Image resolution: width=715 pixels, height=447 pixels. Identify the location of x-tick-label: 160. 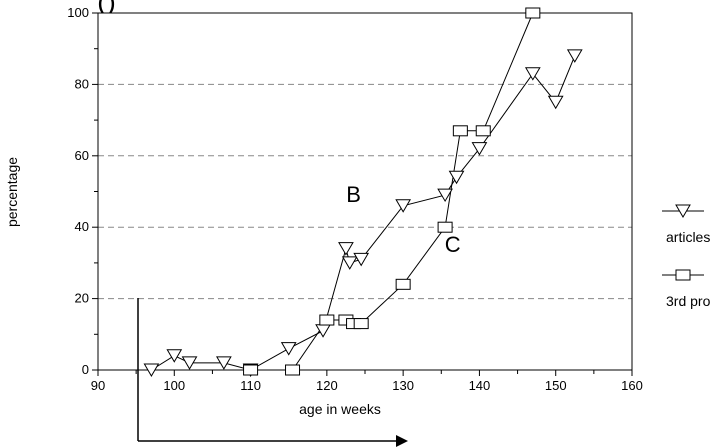
(632, 385).